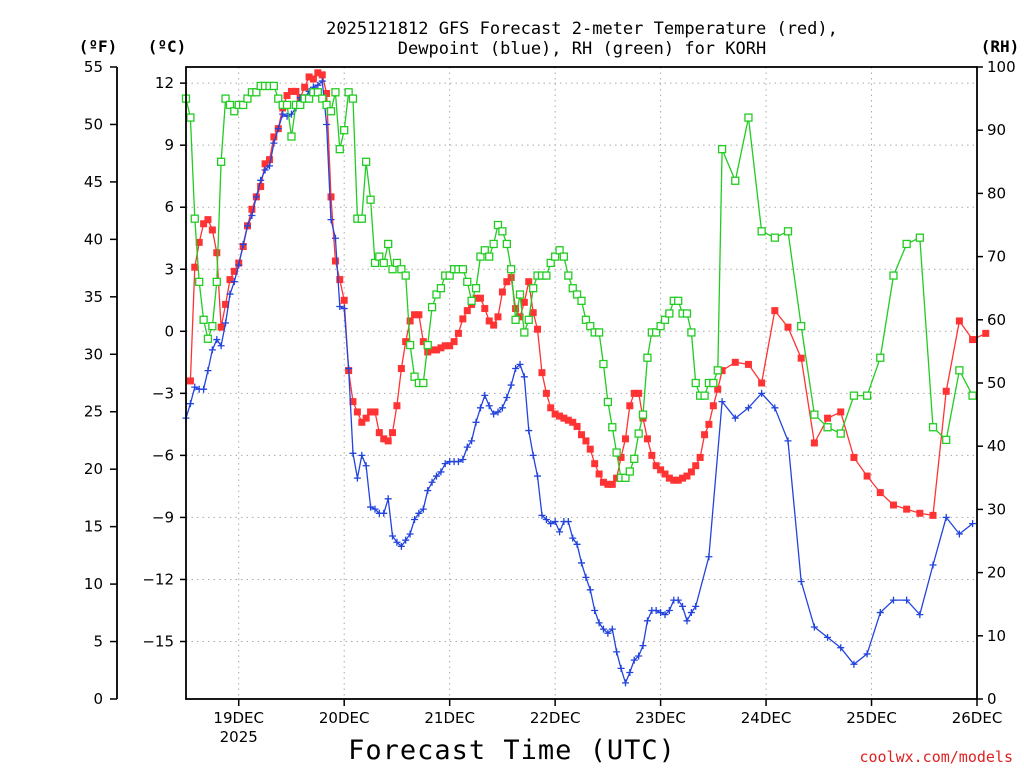 Image resolution: width=1024 pixels, height=768 pixels. What do you see at coordinates (996, 636) in the screenshot?
I see `rh-tick-label: 10` at bounding box center [996, 636].